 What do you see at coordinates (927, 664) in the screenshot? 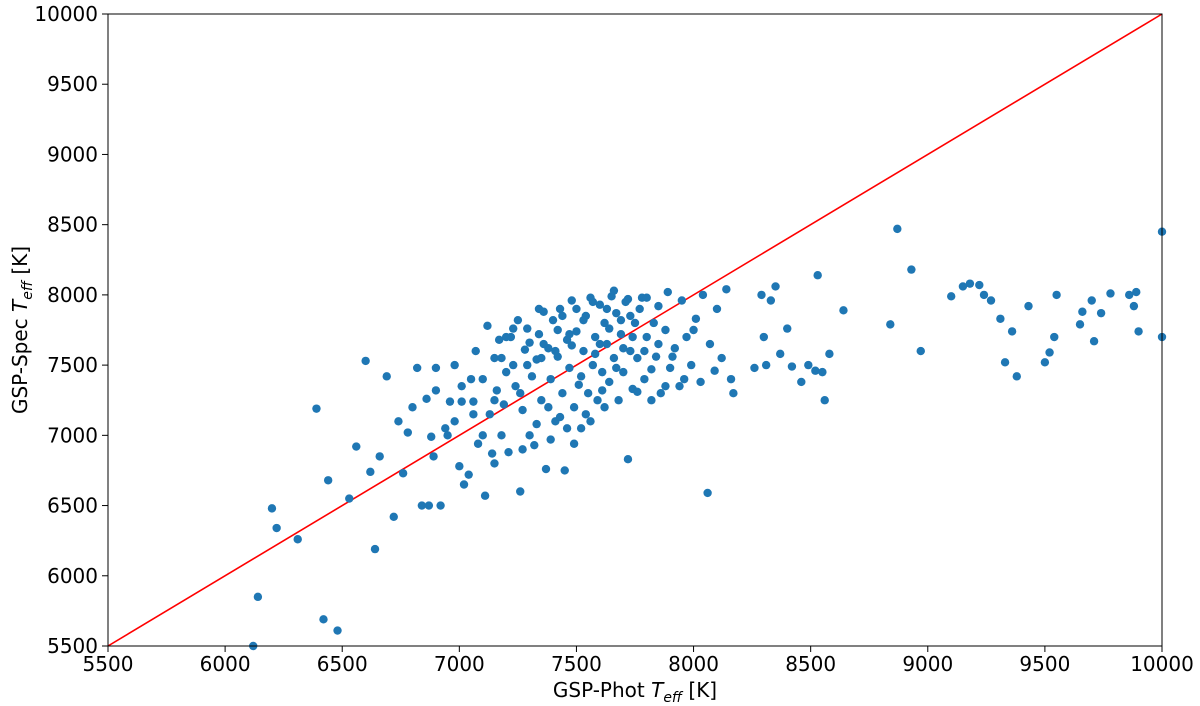
I see `x-tick-label: 9000` at bounding box center [927, 664].